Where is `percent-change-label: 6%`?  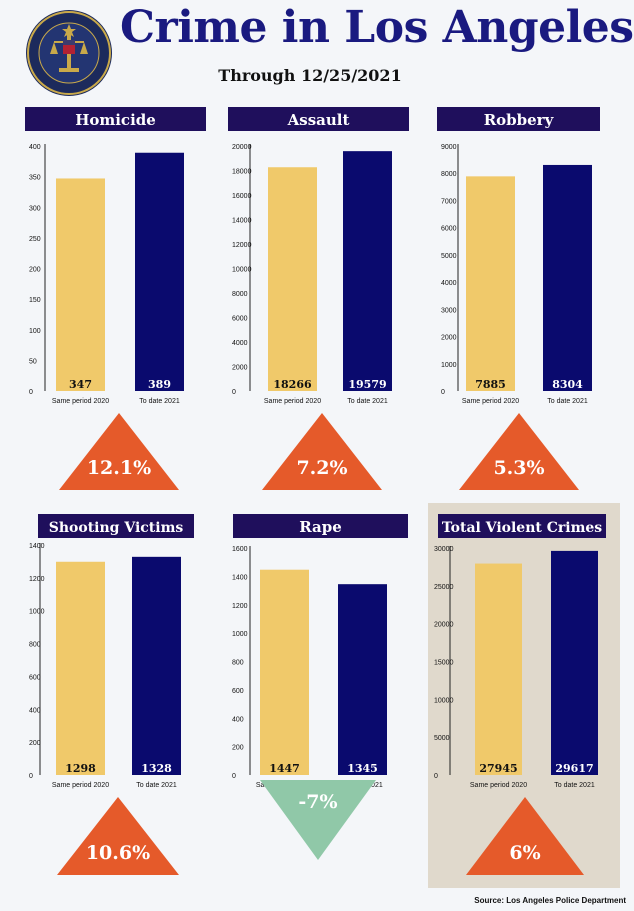
percent-change-label: 6% is located at coordinates (524, 853).